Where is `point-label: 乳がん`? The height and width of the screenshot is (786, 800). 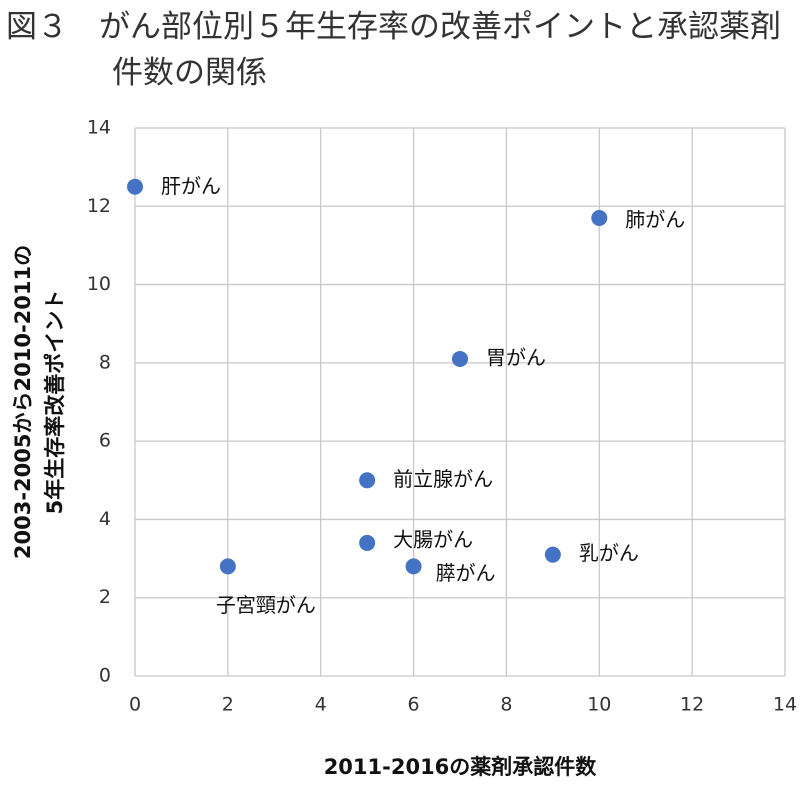
point-label: 乳がん is located at coordinates (609, 553).